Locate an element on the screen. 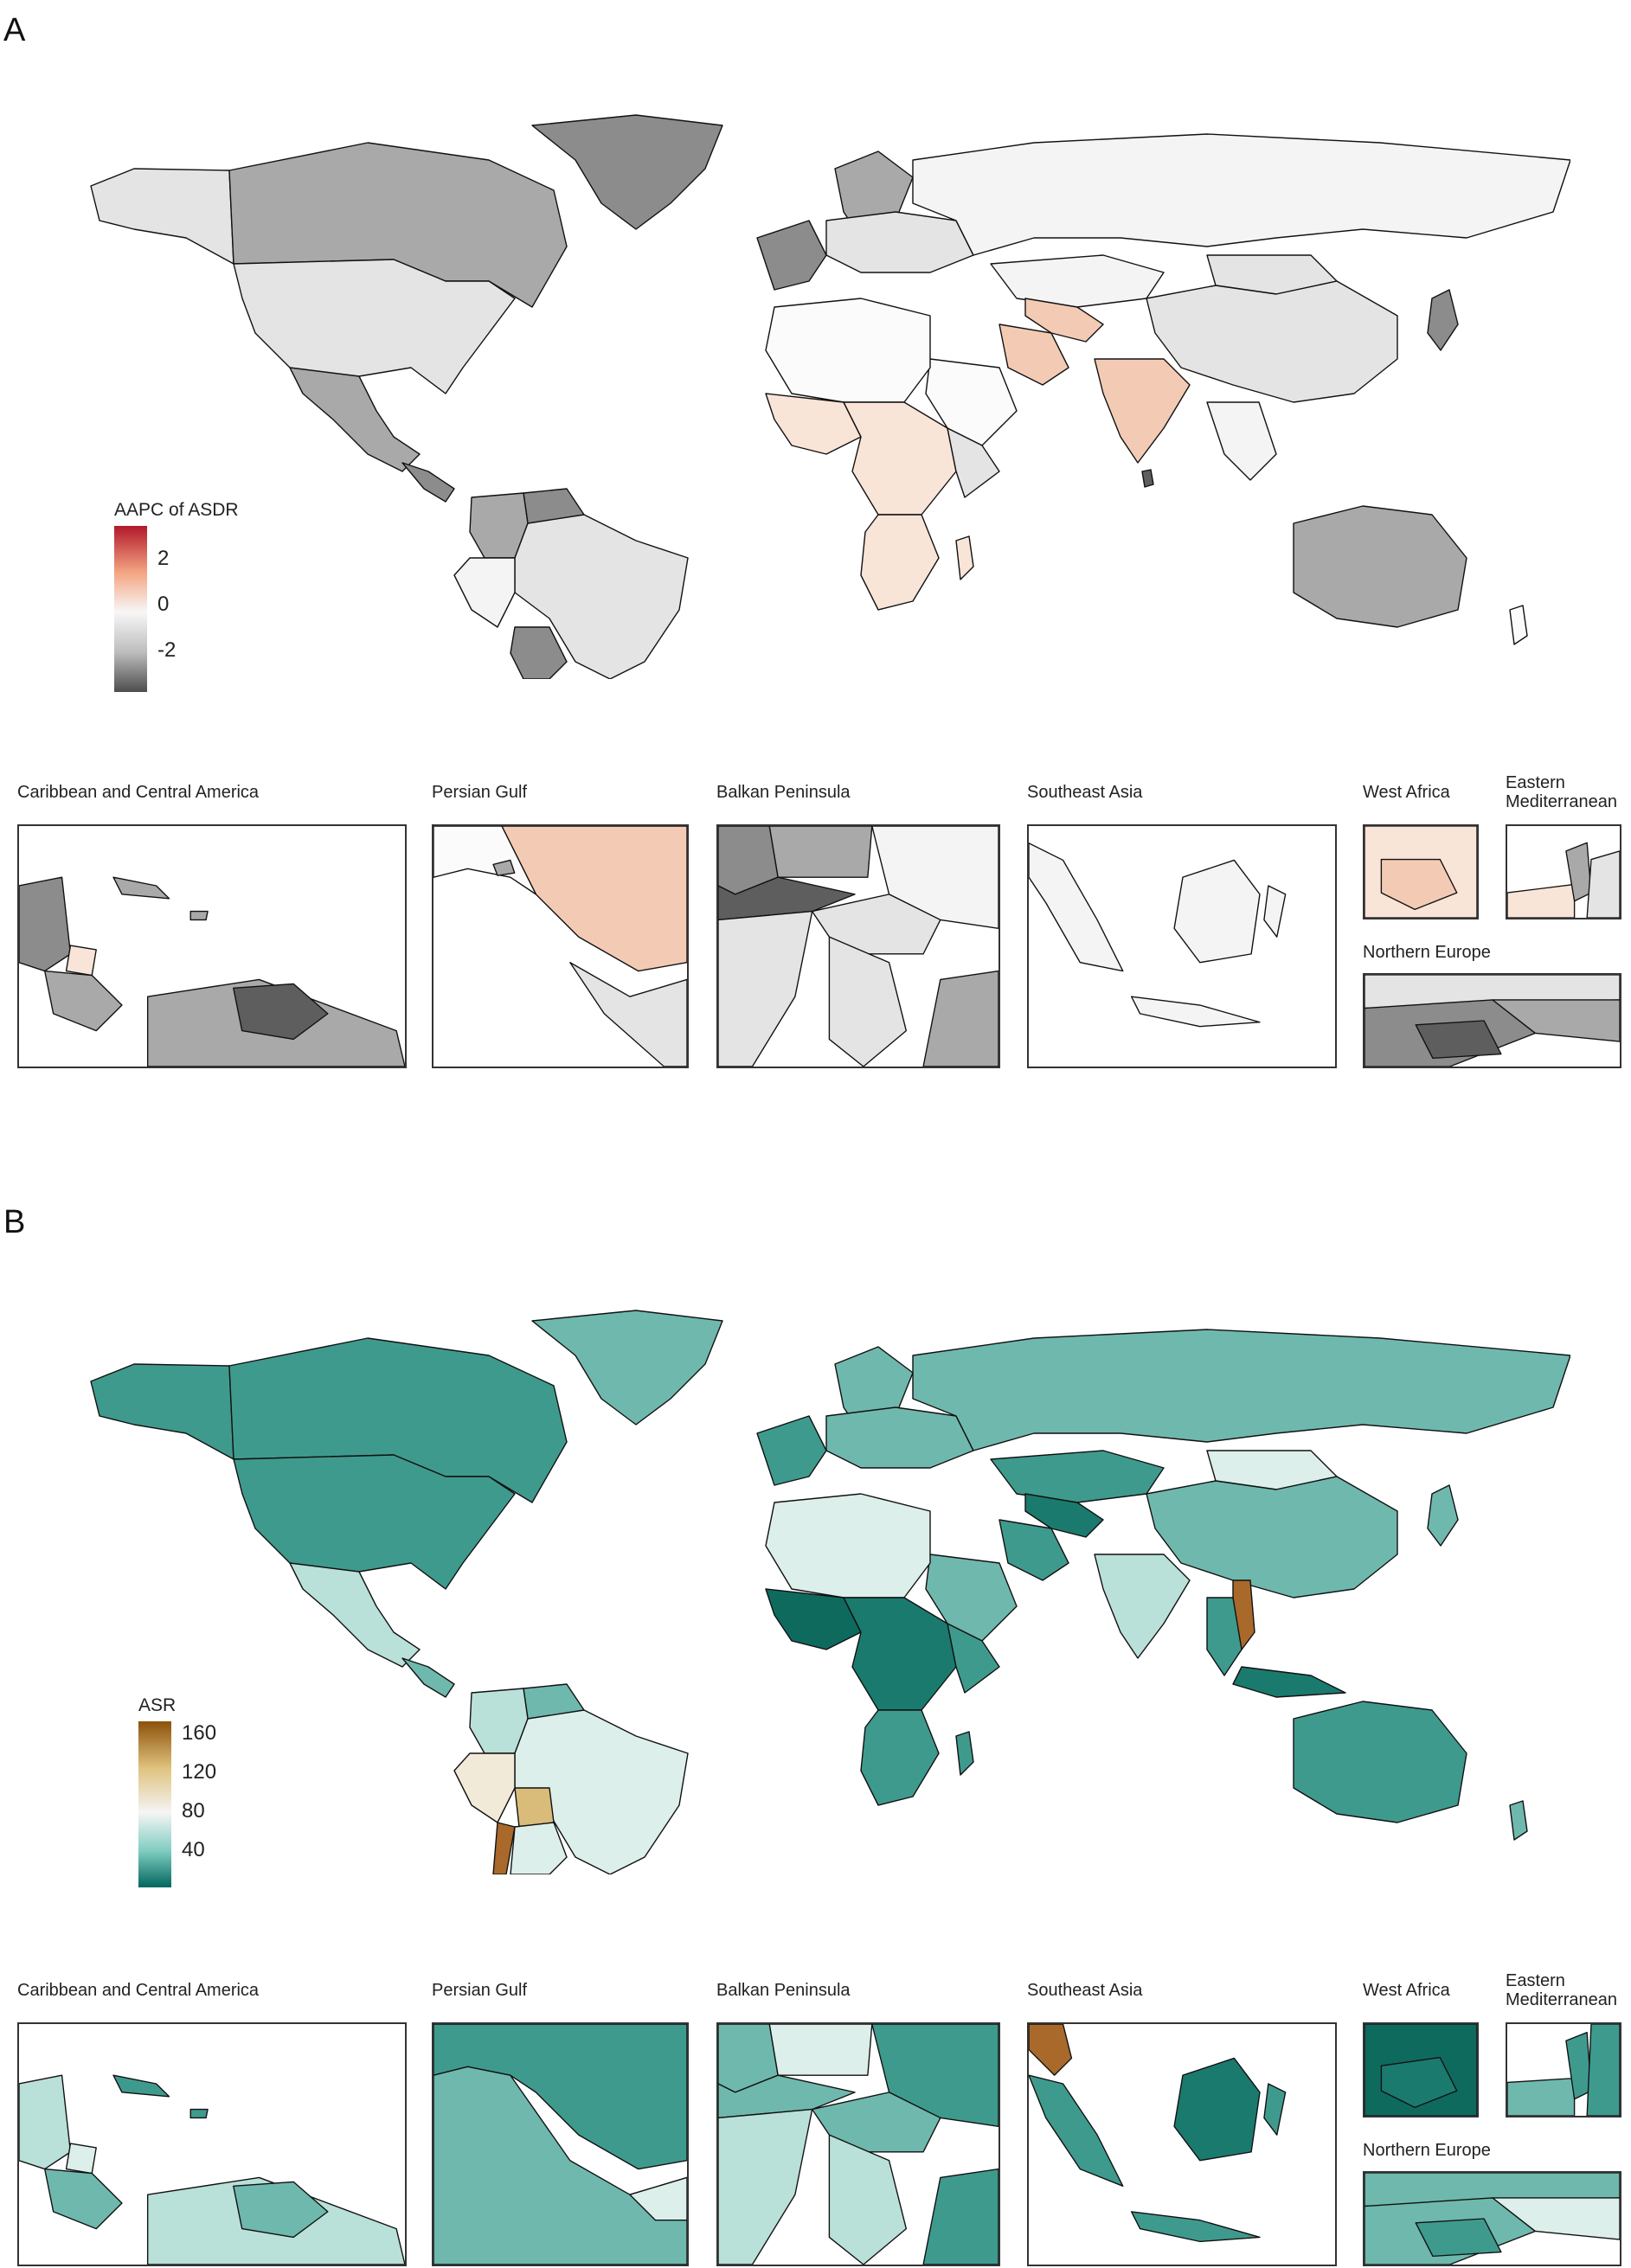 This screenshot has width=1631, height=2268. legend-tick-a: -2 is located at coordinates (167, 650).